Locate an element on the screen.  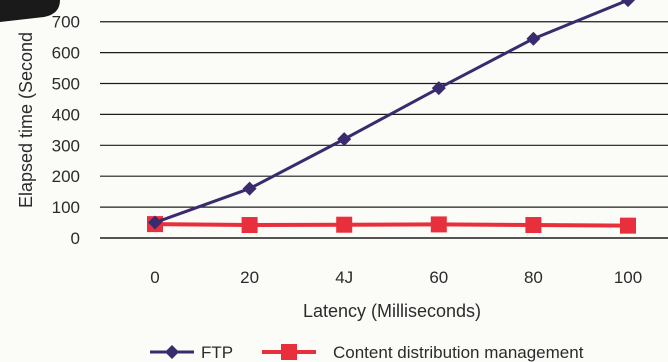
x-tick-label: 80 is located at coordinates (533, 277).